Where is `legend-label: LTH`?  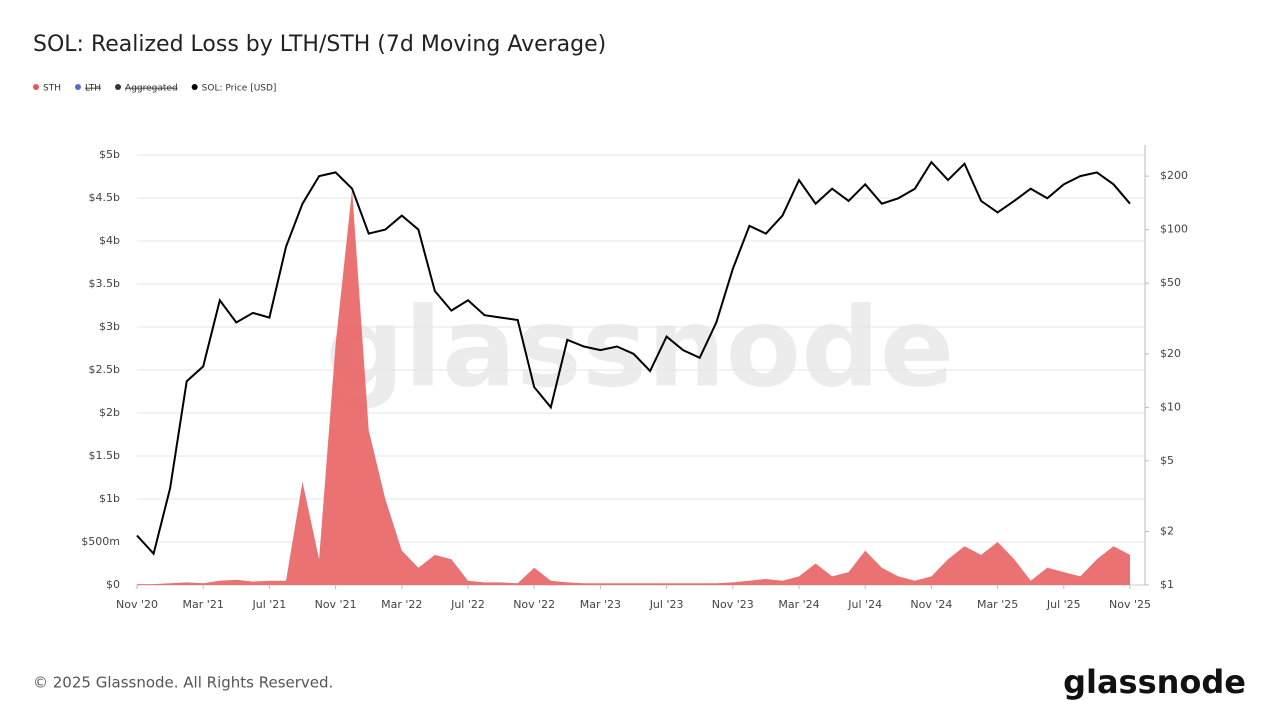 legend-label: LTH is located at coordinates (93, 89).